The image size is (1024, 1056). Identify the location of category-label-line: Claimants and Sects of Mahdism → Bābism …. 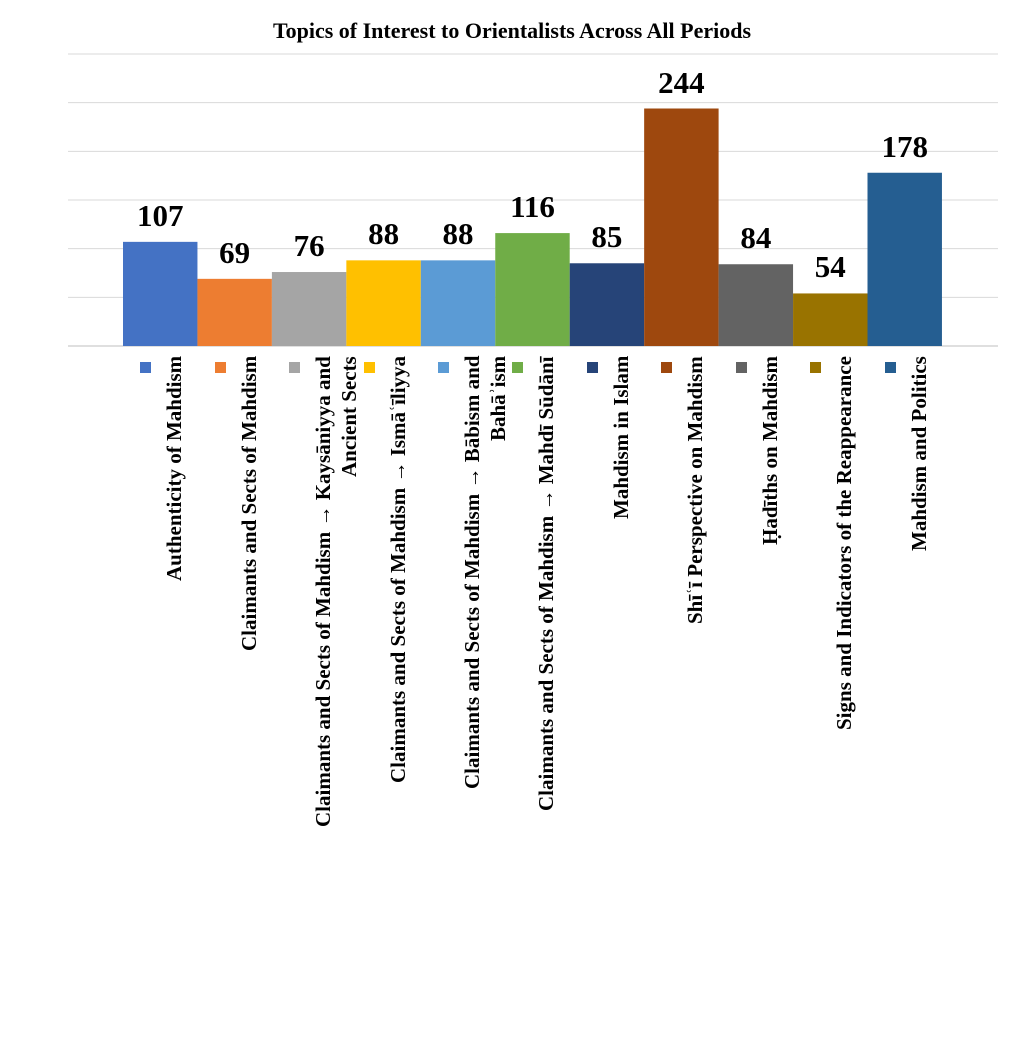
(472, 573).